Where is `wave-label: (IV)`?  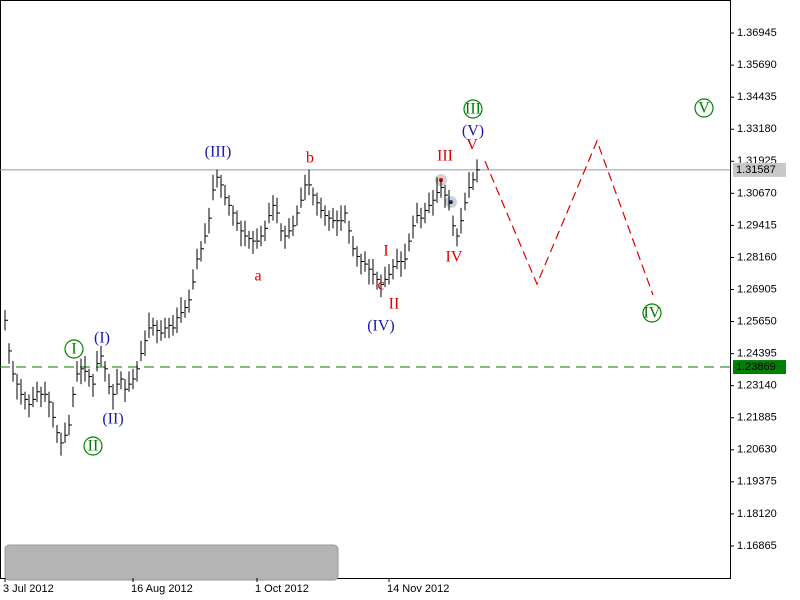 wave-label: (IV) is located at coordinates (381, 326).